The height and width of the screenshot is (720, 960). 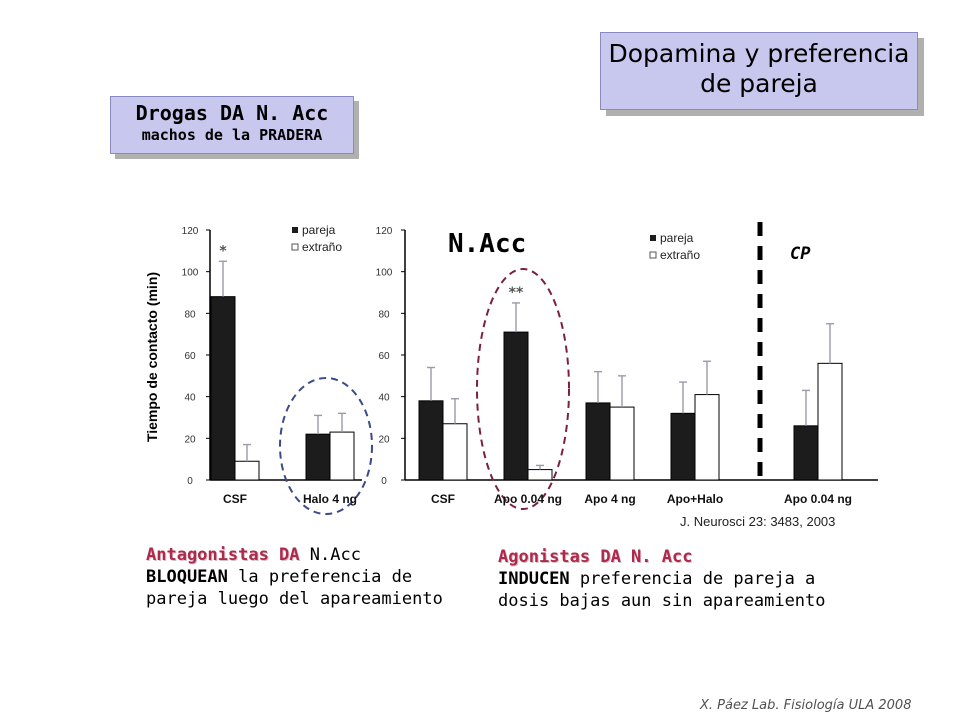 I want to click on agonists-line3: dosis bajas aun sin apareamiento, so click(x=662, y=601).